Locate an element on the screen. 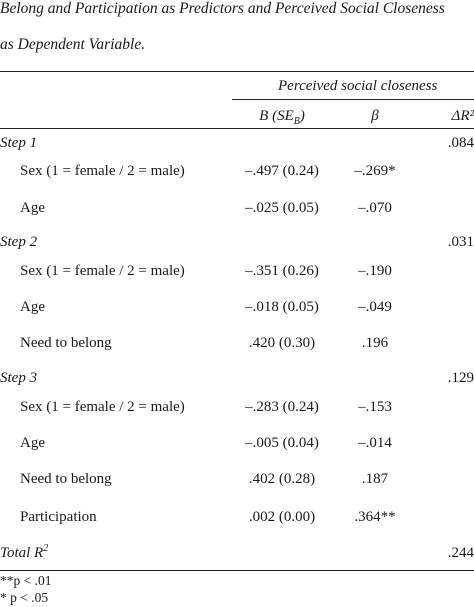 This screenshot has height=607, width=474. step-label: Step 3 is located at coordinates (19, 378).